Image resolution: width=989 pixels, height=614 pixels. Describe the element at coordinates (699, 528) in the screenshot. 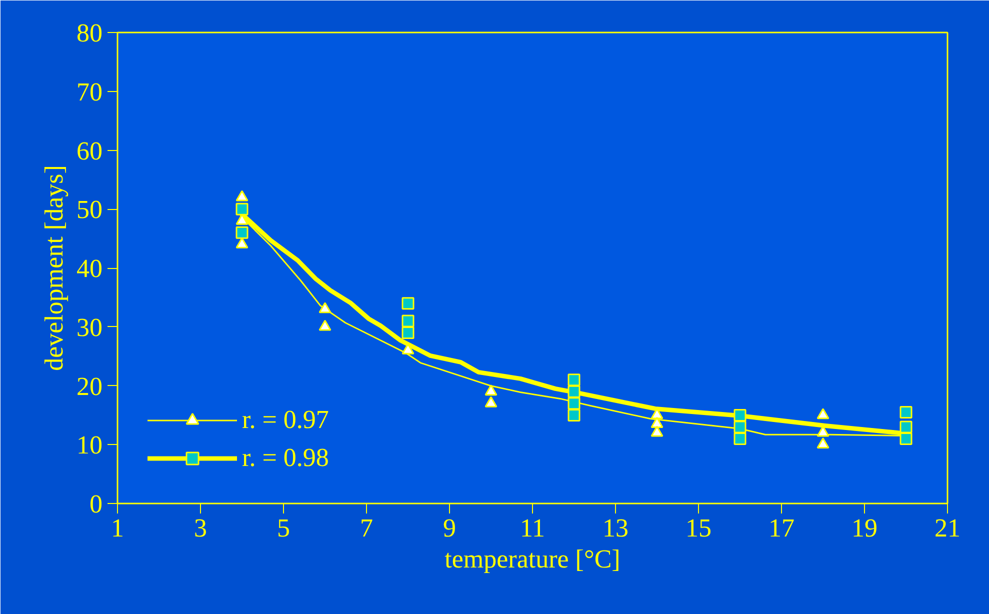

I see `x-tick-label: 15` at that location.